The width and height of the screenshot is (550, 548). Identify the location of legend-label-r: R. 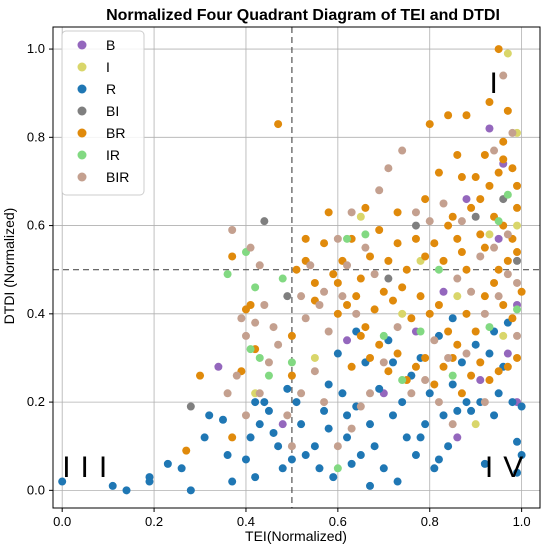
(111, 89).